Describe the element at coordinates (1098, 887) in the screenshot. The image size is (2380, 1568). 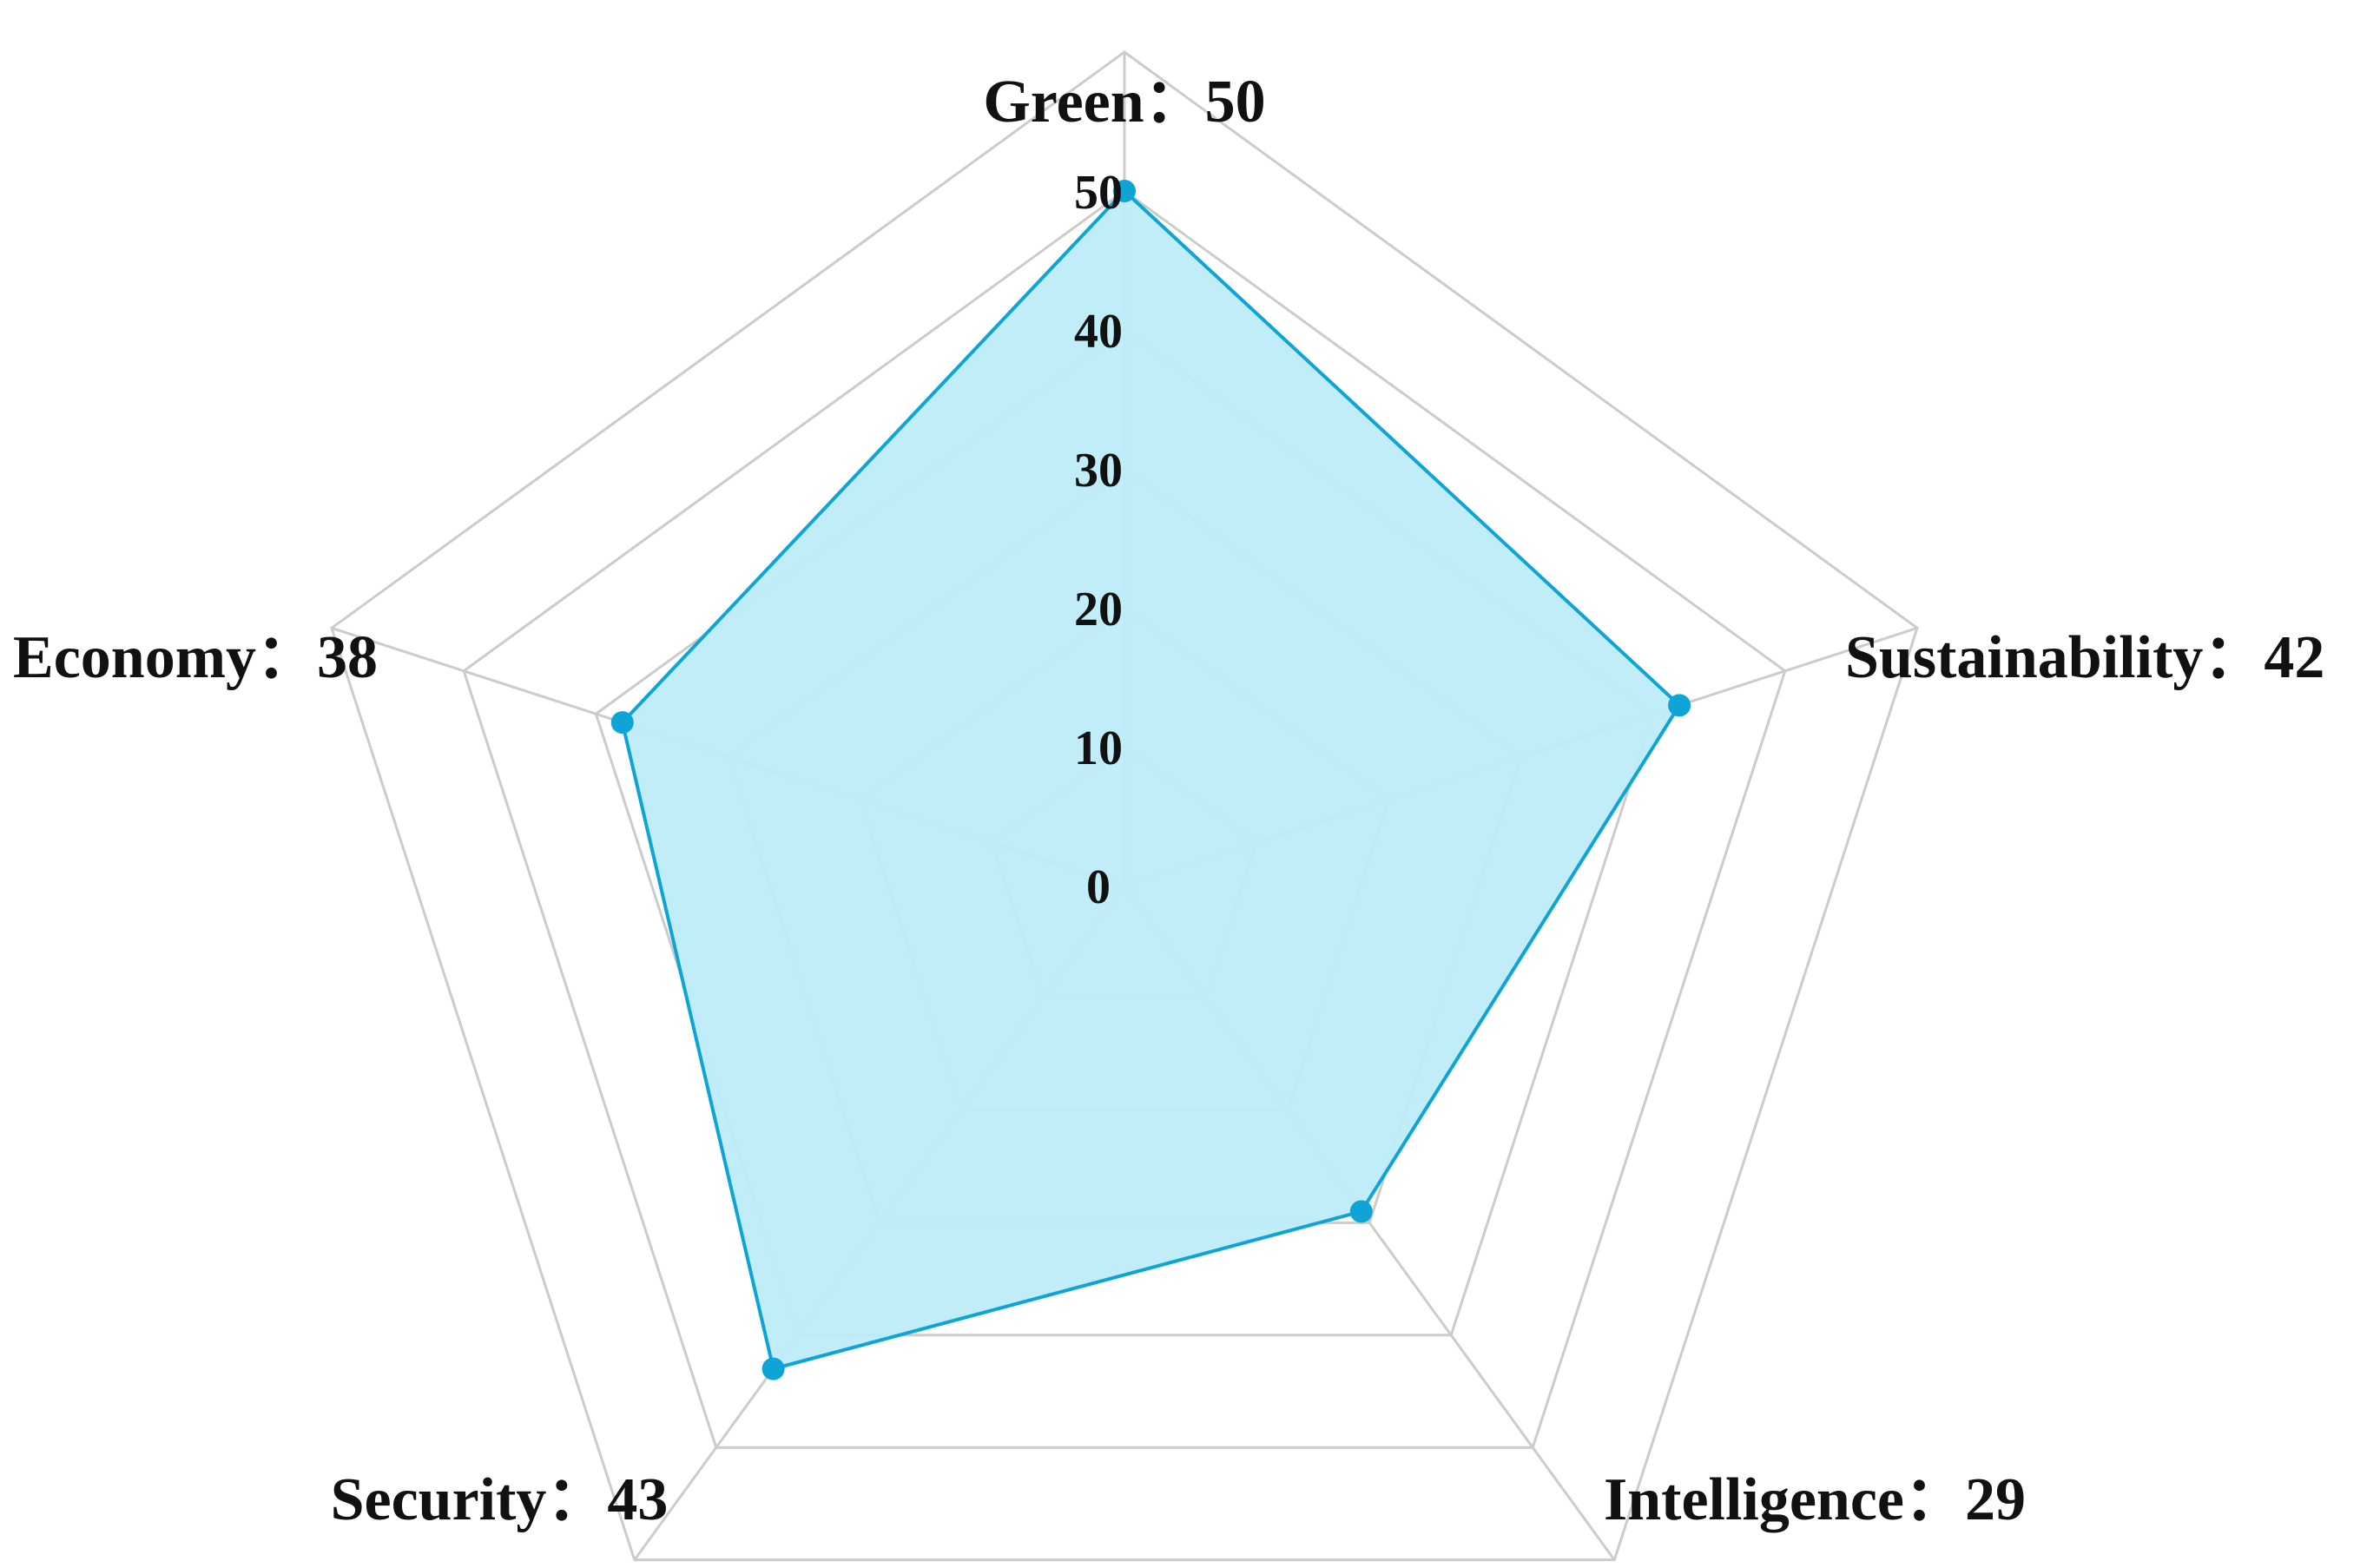
I see `tick-label: 0` at that location.